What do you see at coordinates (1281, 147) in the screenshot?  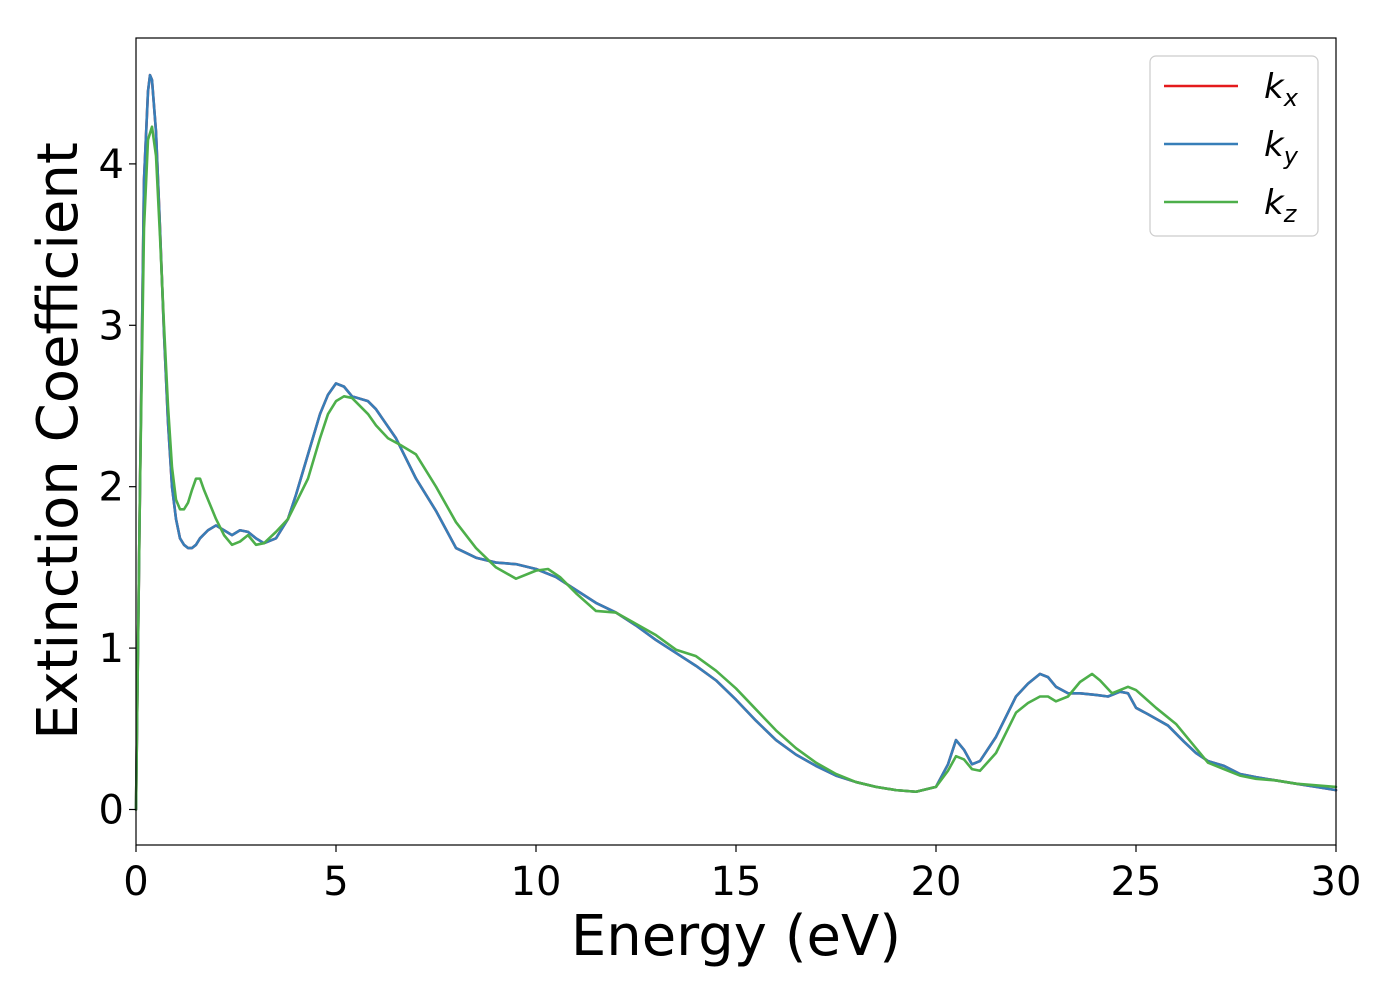 I see `legend-label-k-y: ky` at bounding box center [1281, 147].